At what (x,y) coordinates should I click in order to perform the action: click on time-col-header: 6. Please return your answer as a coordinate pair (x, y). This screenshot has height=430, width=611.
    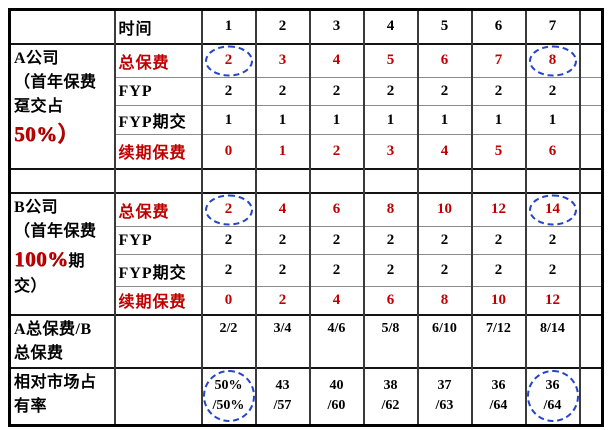
    Looking at the image, I should click on (498, 26).